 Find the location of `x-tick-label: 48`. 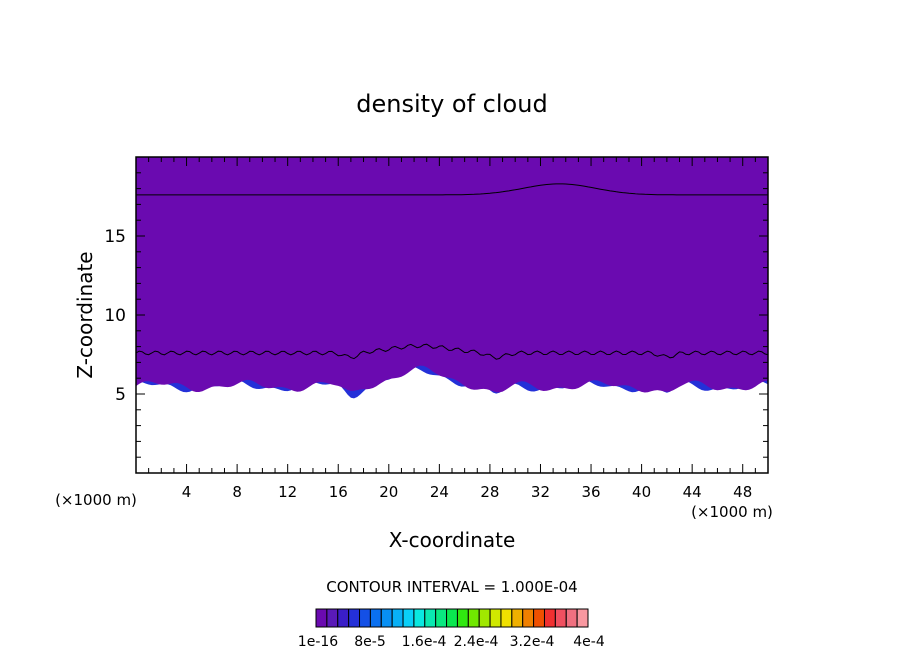

x-tick-label: 48 is located at coordinates (742, 492).